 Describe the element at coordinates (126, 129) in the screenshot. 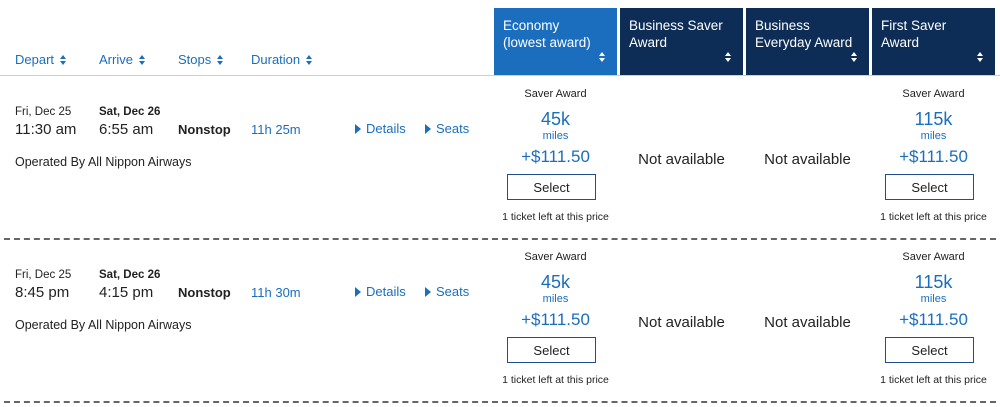

I see `arrive-time: 6:55 am` at that location.